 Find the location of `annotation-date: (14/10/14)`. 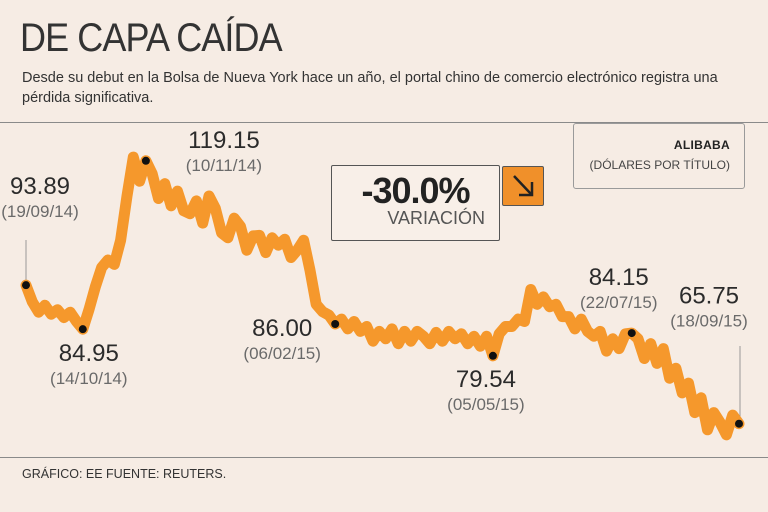

annotation-date: (14/10/14) is located at coordinates (89, 378).